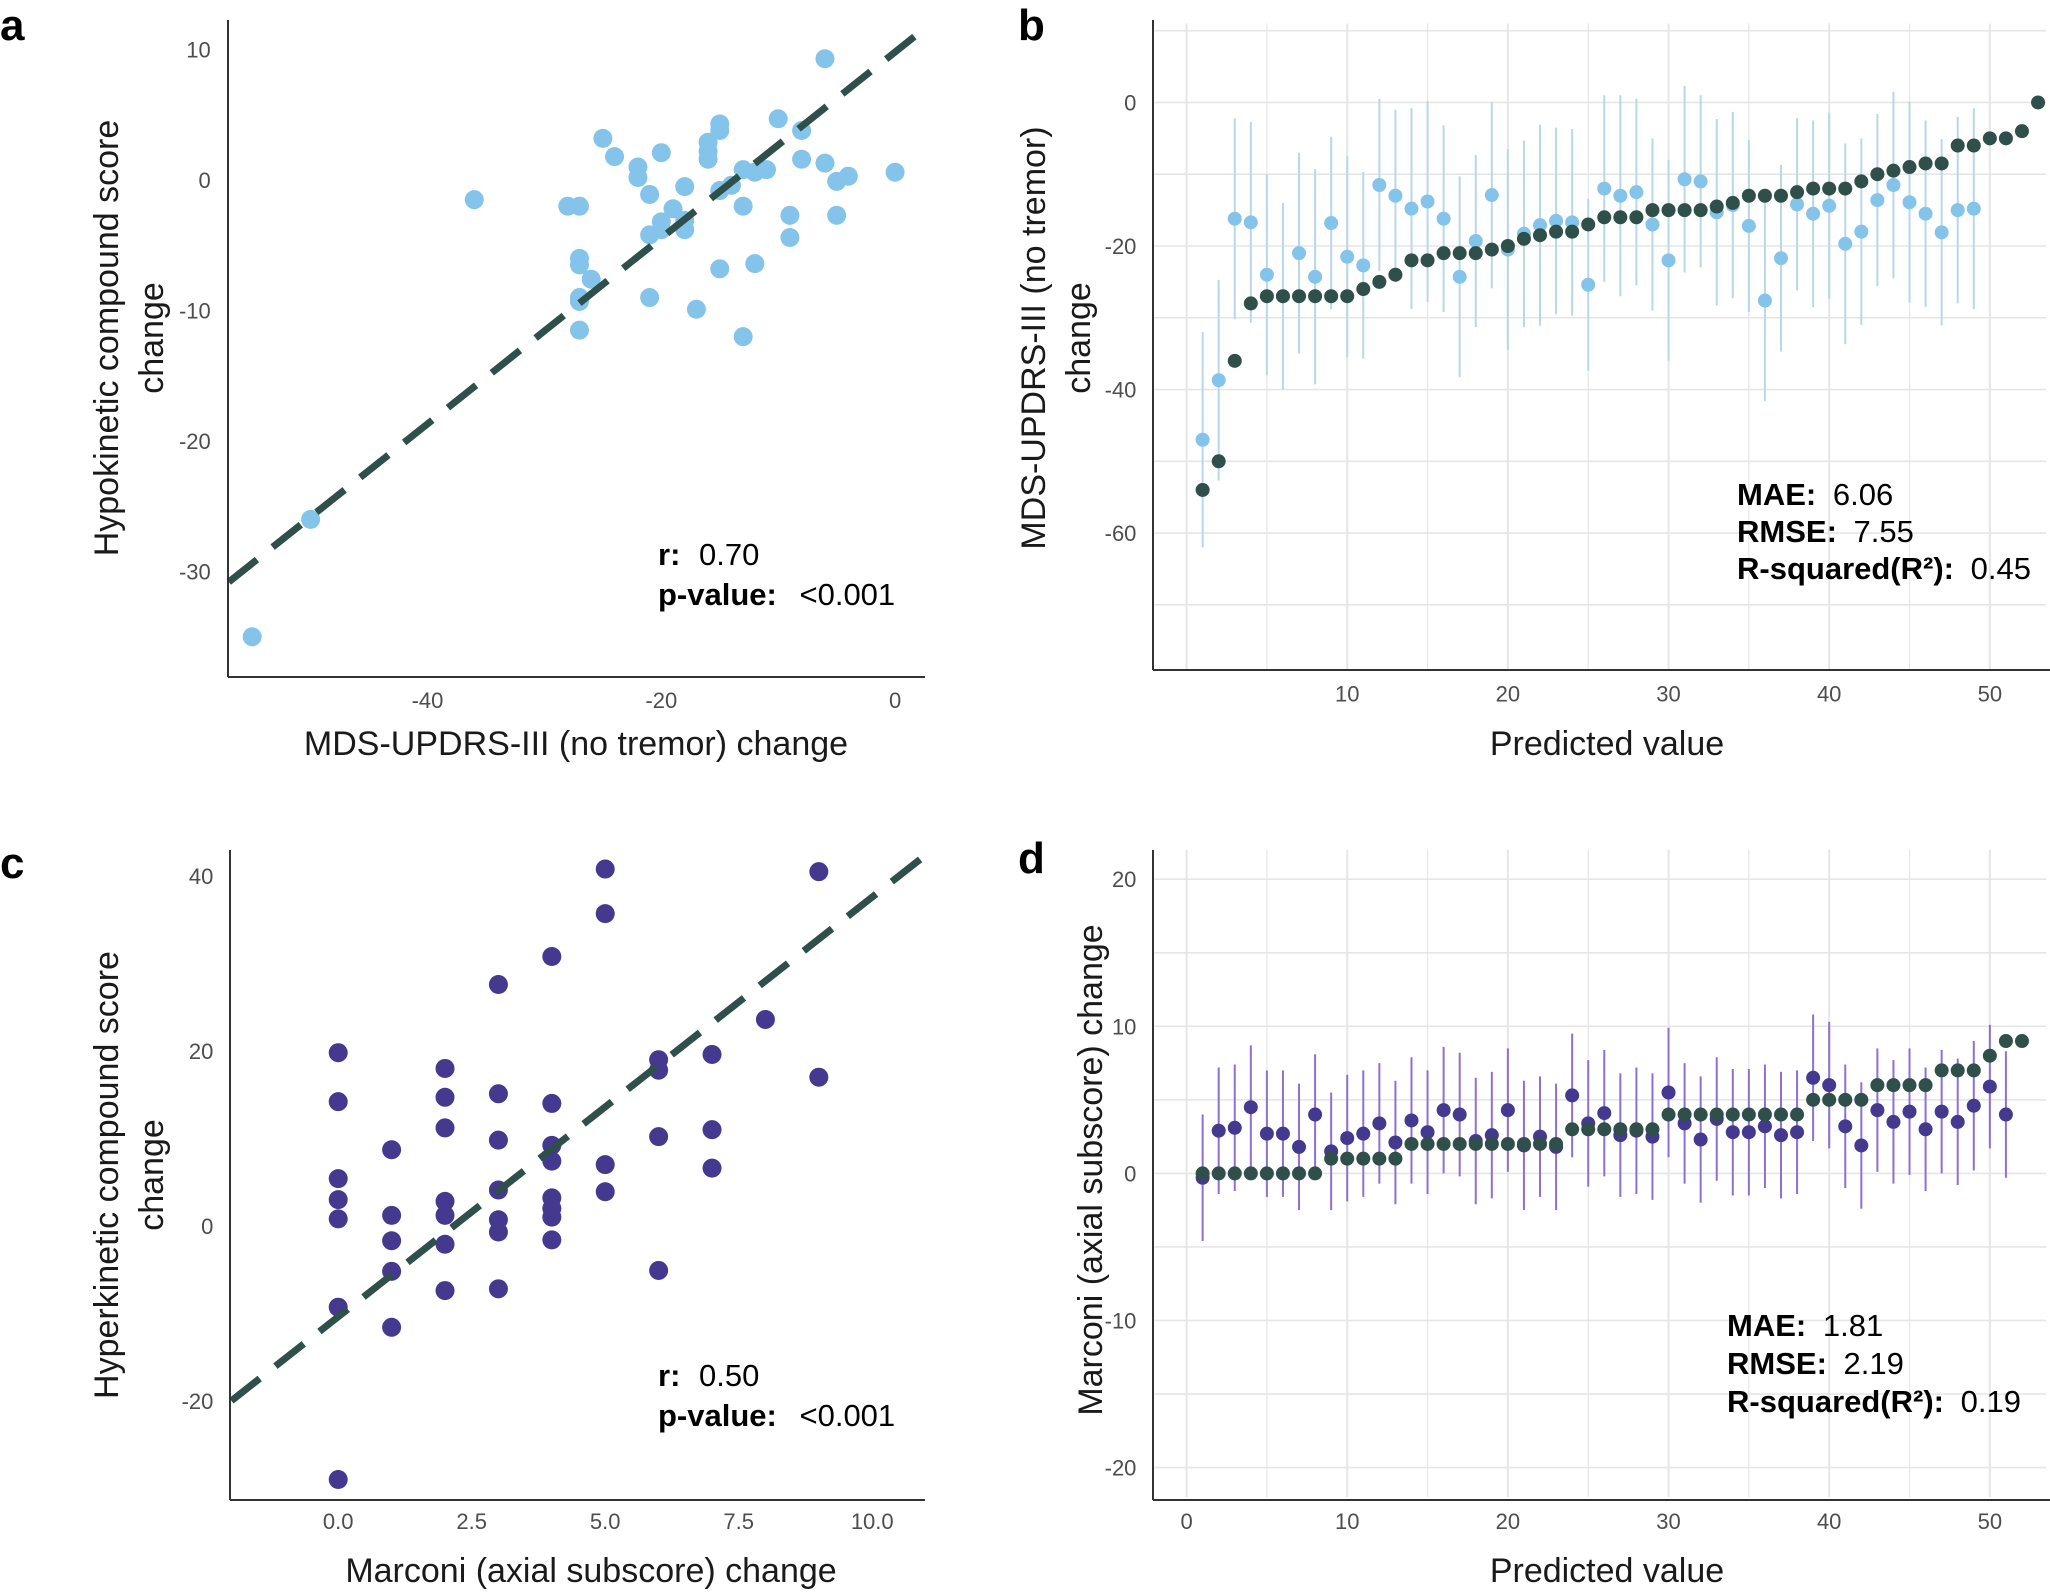 Image resolution: width=2050 pixels, height=1592 pixels. Describe the element at coordinates (471, 1521) in the screenshot. I see `panel-c-x-tick-label: 2.5` at that location.